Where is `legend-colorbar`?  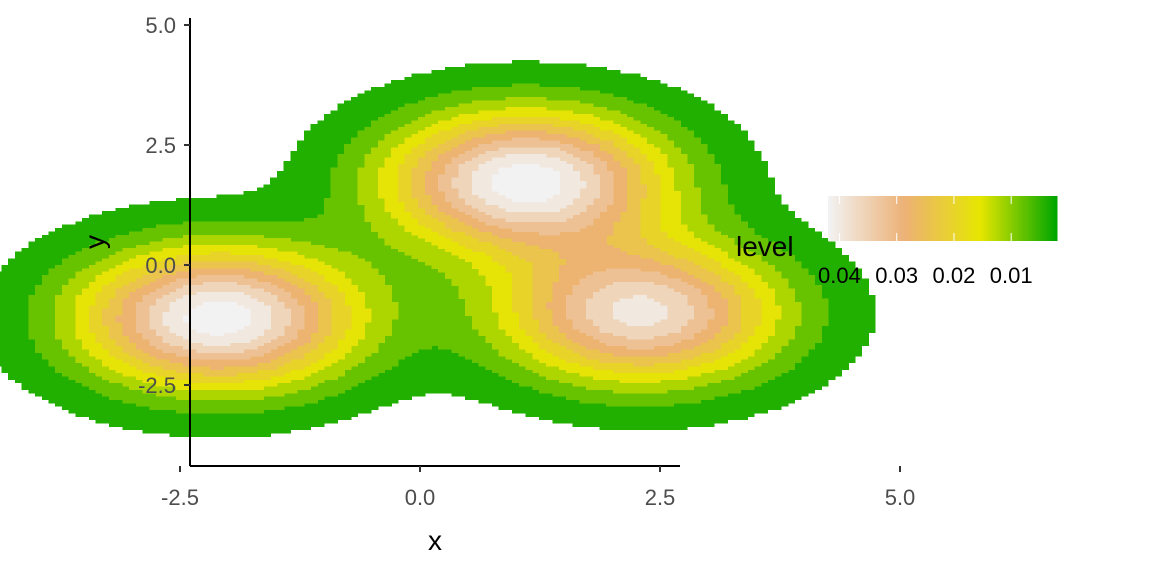 legend-colorbar is located at coordinates (943, 218).